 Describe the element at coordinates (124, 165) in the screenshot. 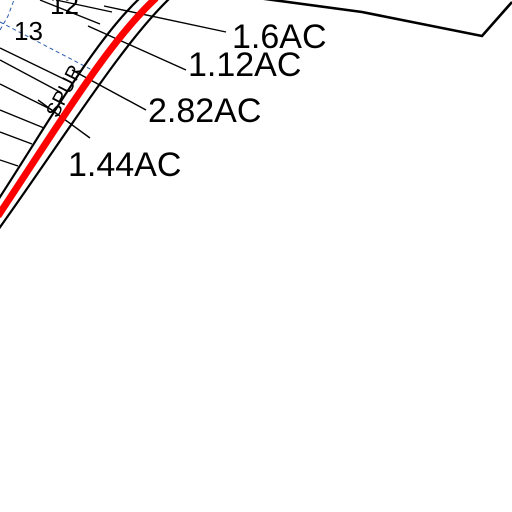

I see `acreage-label: 1.44AC` at that location.